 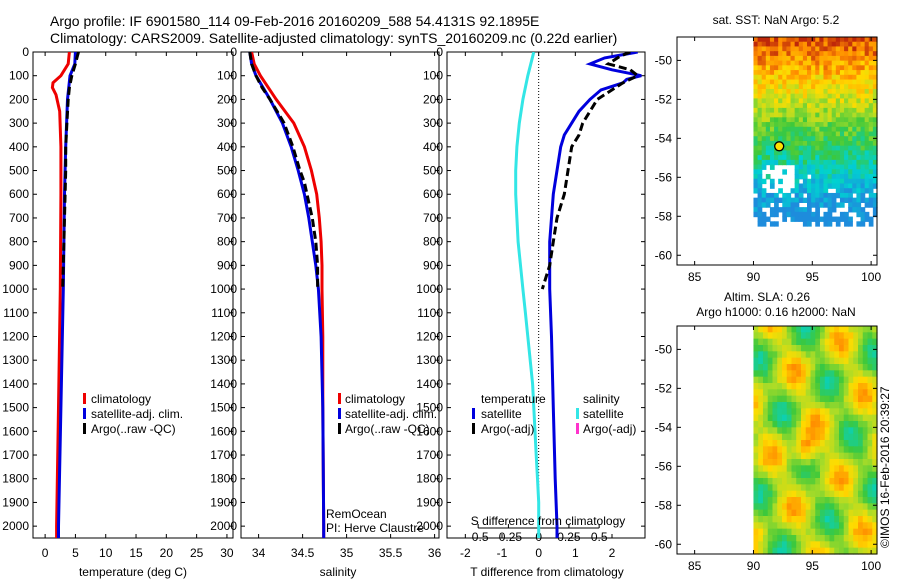 I want to click on sla-map-field, so click(x=815, y=440).